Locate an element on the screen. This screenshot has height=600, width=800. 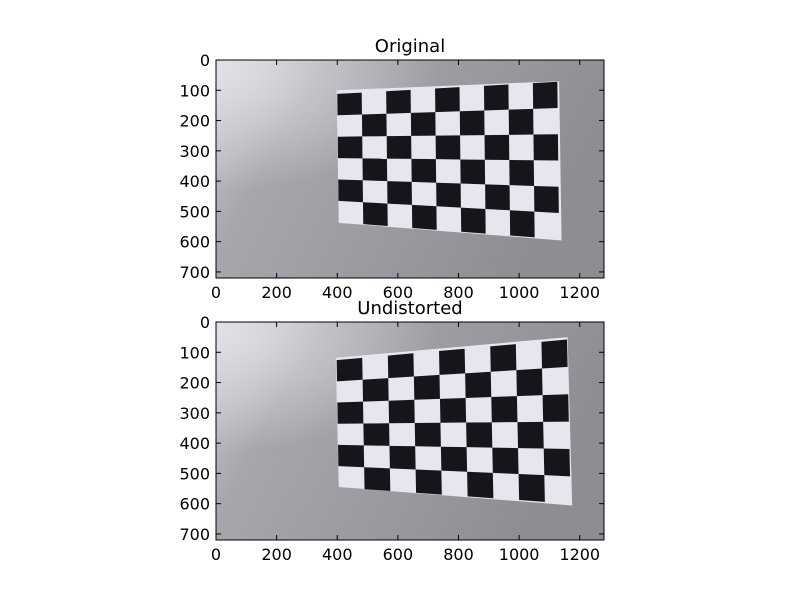
panel-title: Original is located at coordinates (410, 46).